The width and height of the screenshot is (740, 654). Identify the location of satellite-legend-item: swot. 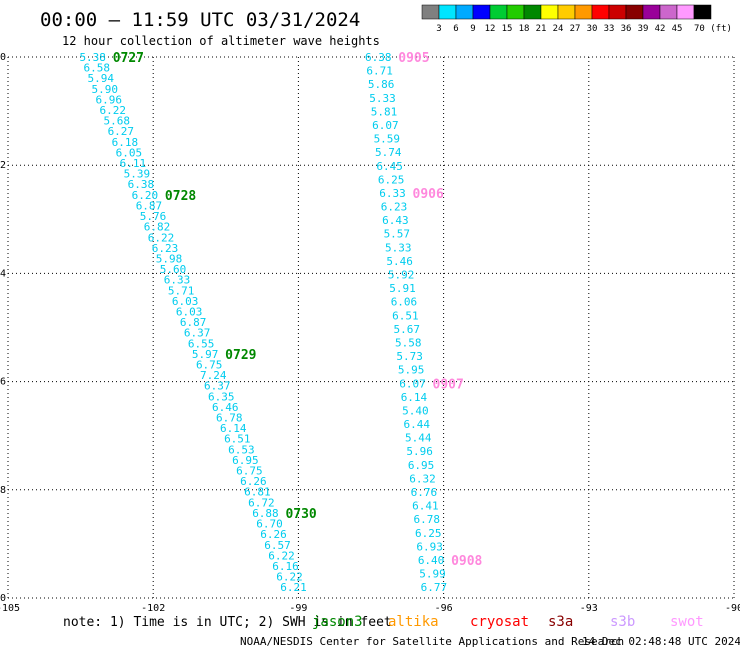
(687, 622).